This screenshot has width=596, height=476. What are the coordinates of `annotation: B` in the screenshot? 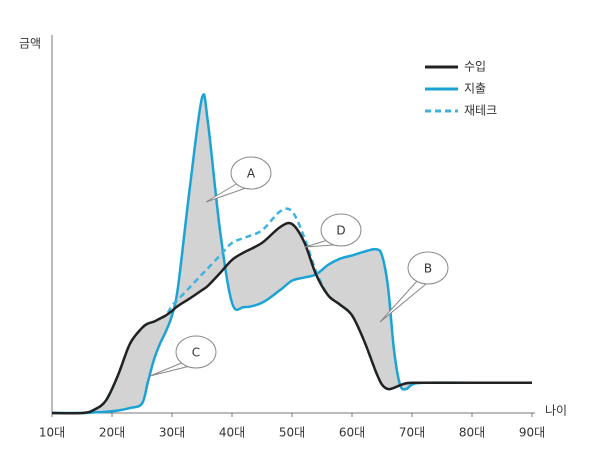 It's located at (428, 269).